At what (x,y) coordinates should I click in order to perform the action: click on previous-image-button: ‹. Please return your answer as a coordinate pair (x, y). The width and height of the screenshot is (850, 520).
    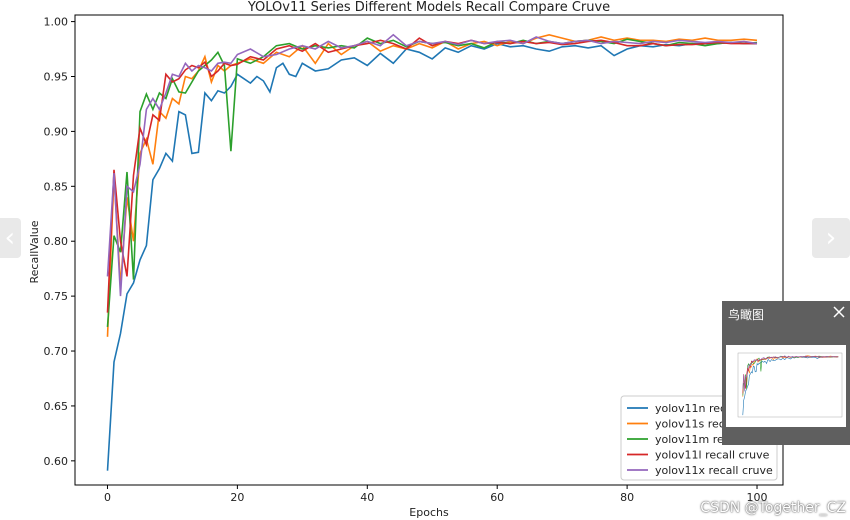
    Looking at the image, I should click on (10, 238).